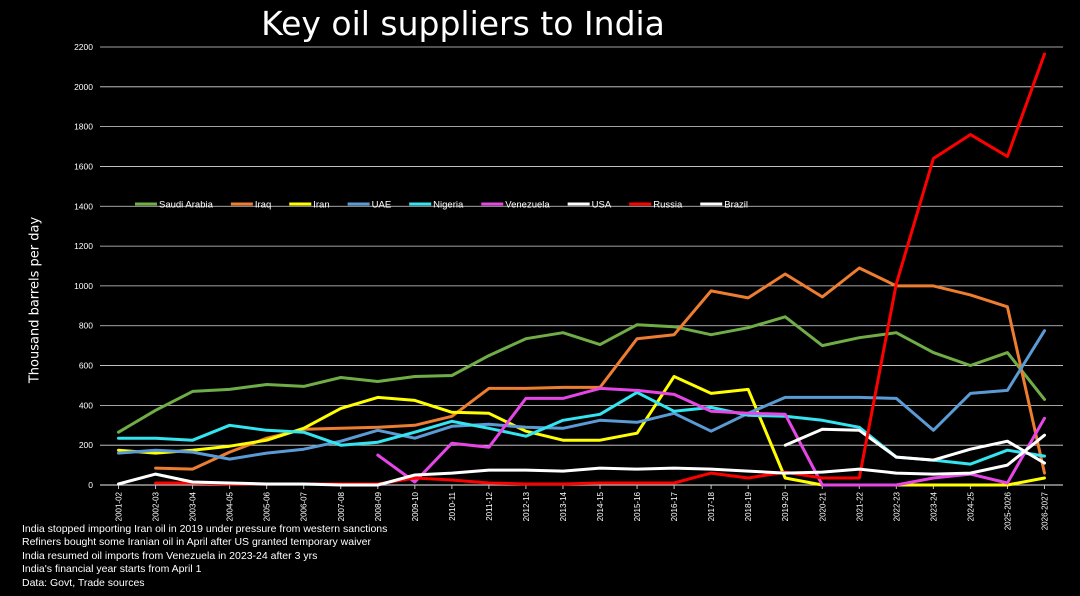 The image size is (1080, 596). I want to click on x-tick-label: 2015-16, so click(637, 506).